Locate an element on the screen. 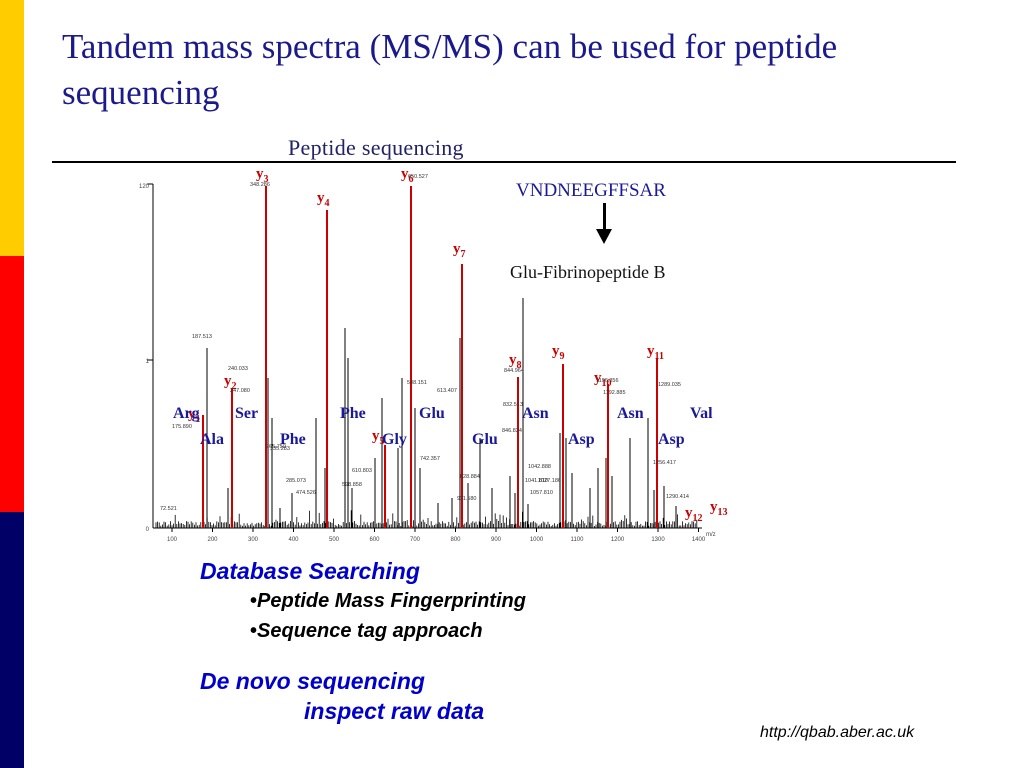  x-axis-tick-label: 1000 is located at coordinates (537, 540).